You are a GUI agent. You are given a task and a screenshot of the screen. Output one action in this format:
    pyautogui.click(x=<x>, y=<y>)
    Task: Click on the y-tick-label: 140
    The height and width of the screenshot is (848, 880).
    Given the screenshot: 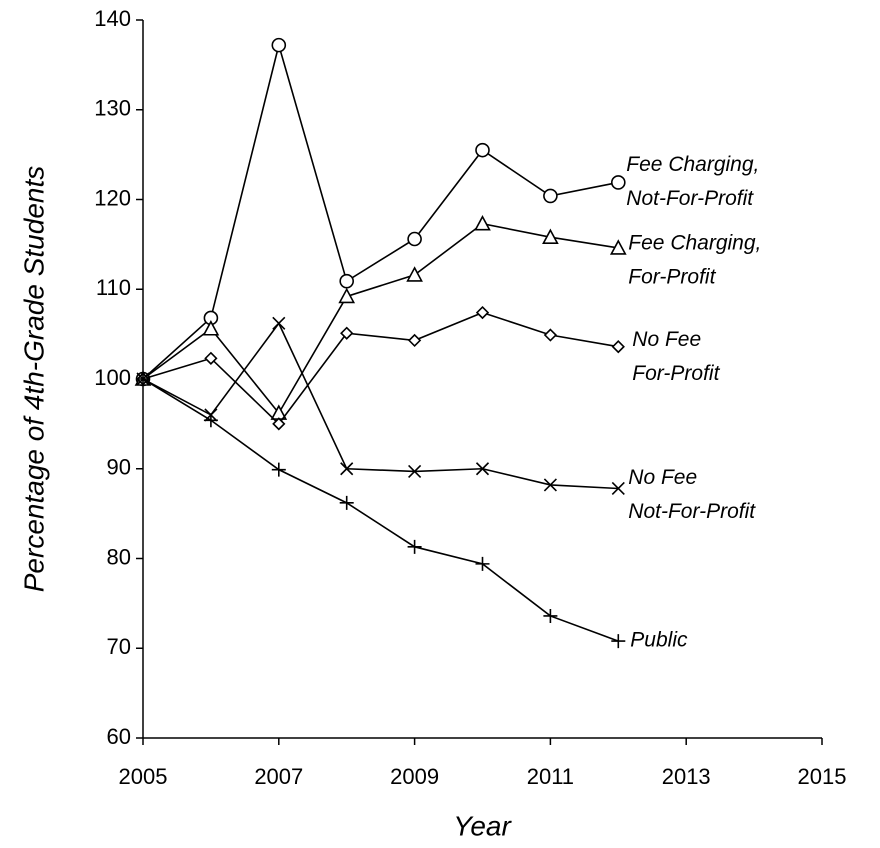 What is the action you would take?
    pyautogui.click(x=112, y=18)
    